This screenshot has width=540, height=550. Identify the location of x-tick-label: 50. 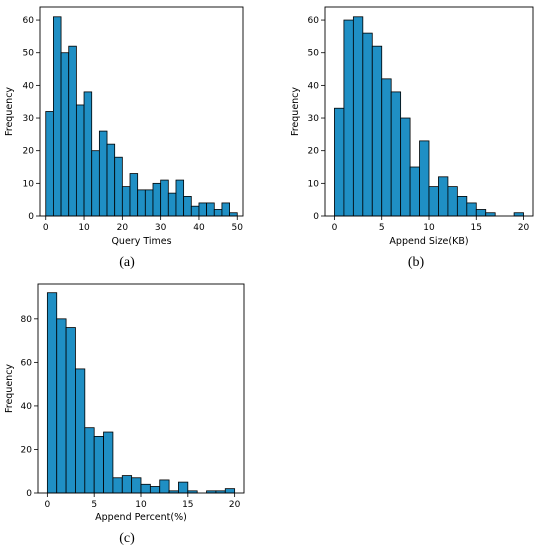
(238, 228).